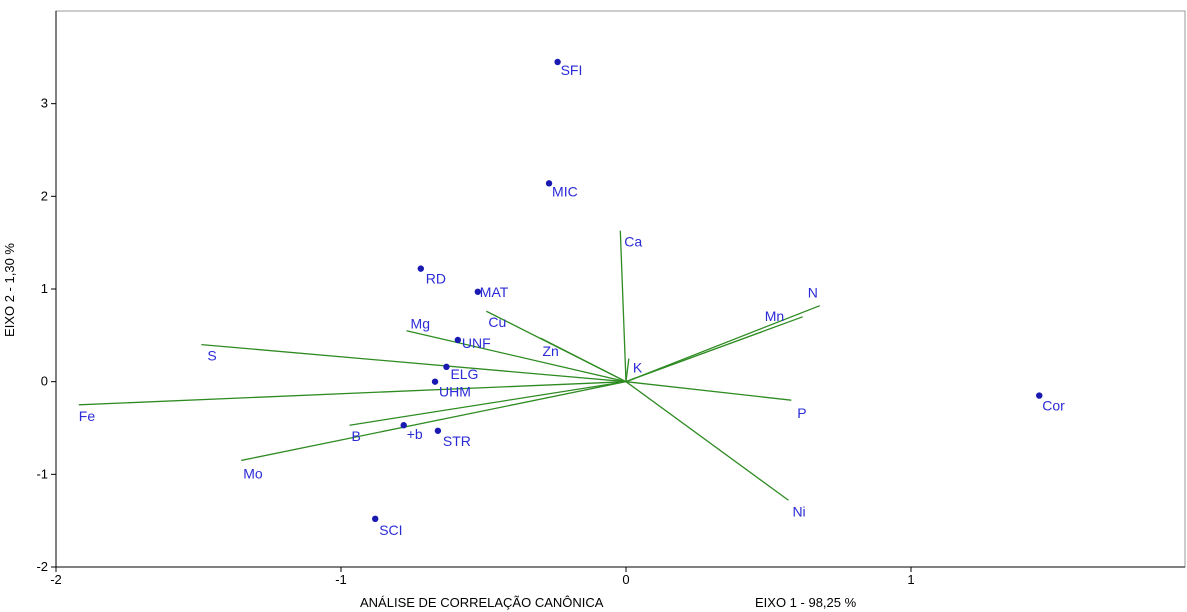  What do you see at coordinates (774, 316) in the screenshot?
I see `vector-label-mn: Mn` at bounding box center [774, 316].